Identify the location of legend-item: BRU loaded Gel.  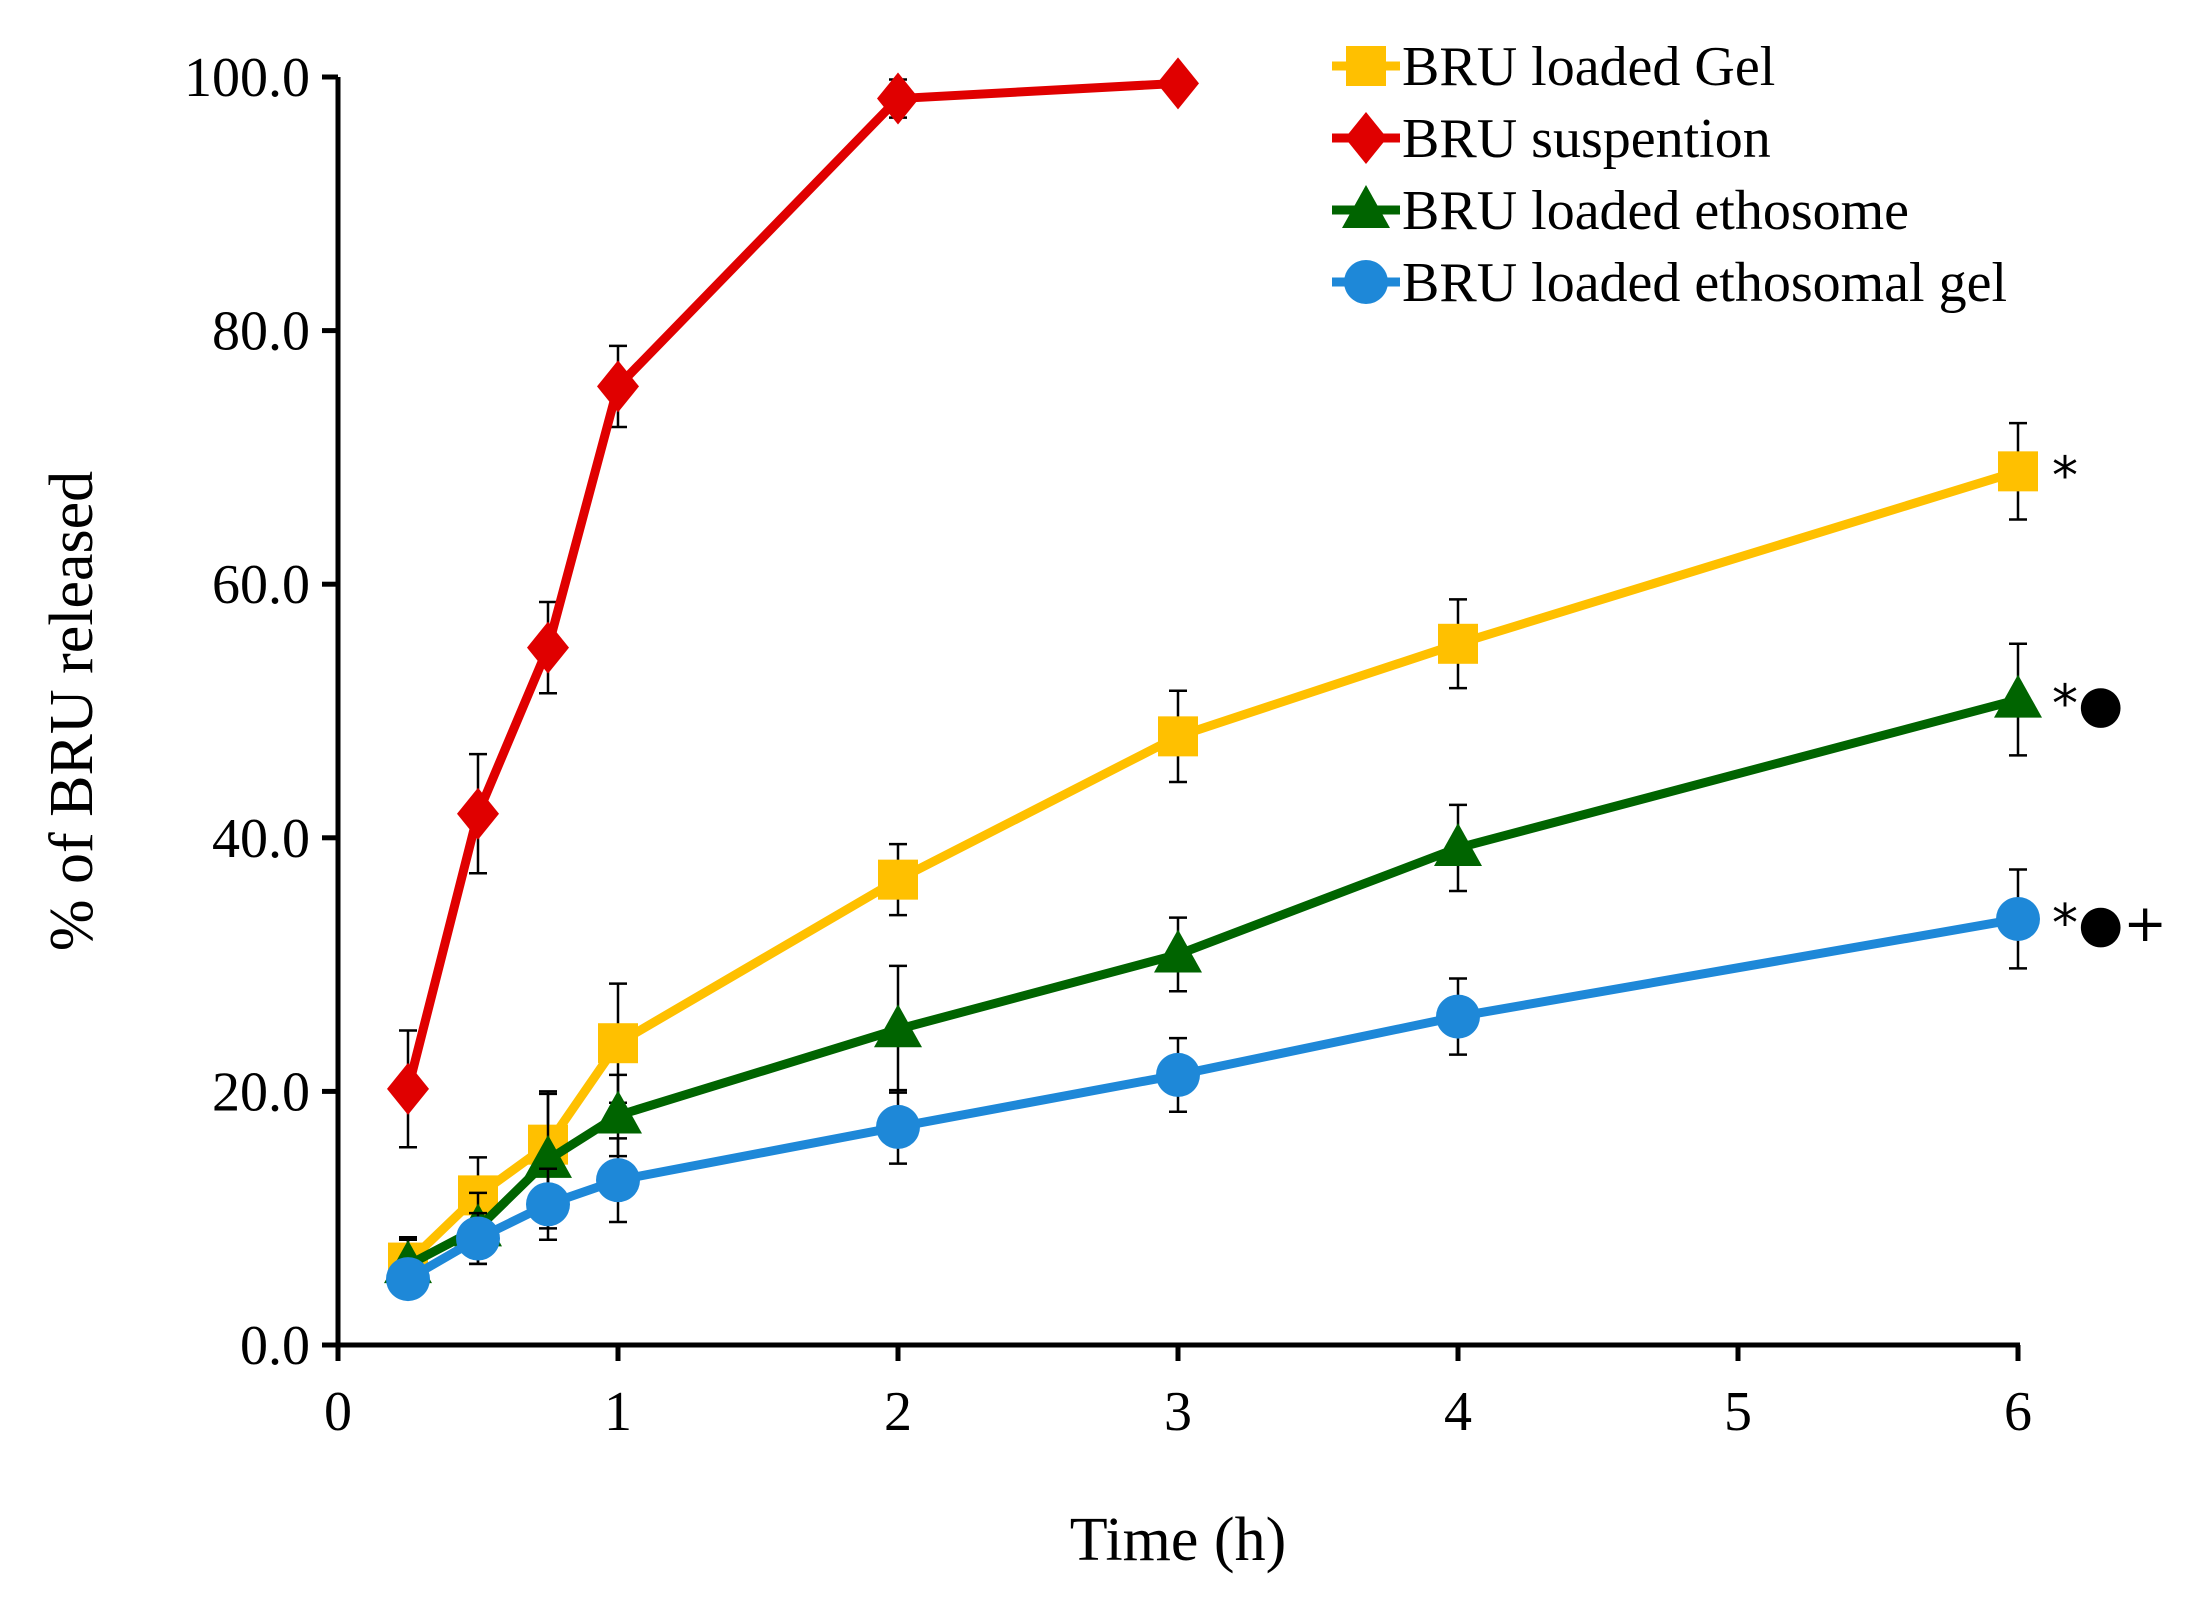
(1553, 67).